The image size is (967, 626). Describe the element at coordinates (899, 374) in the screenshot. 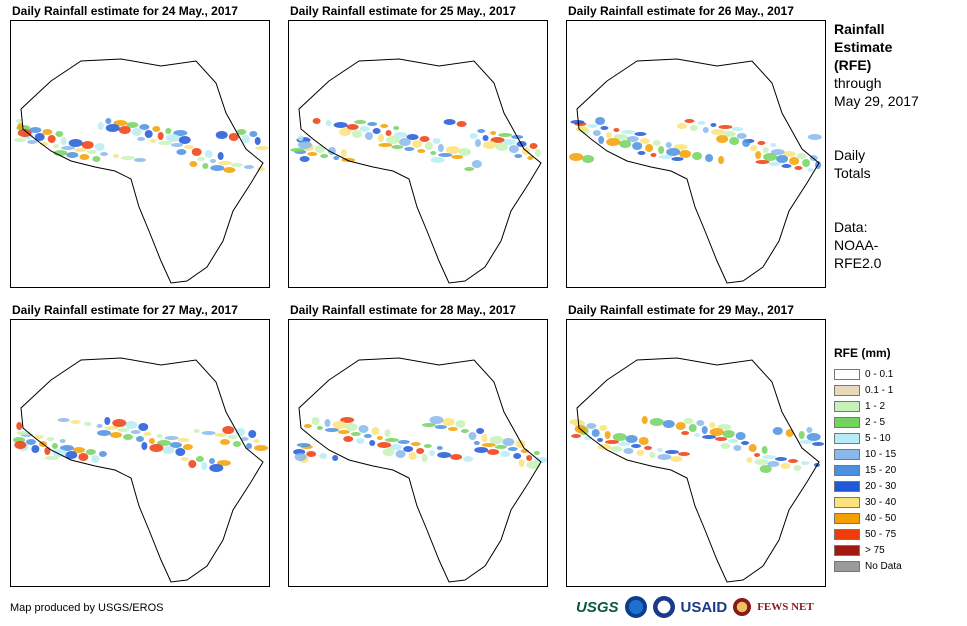

I see `legend-item: 0 - 0.1` at that location.